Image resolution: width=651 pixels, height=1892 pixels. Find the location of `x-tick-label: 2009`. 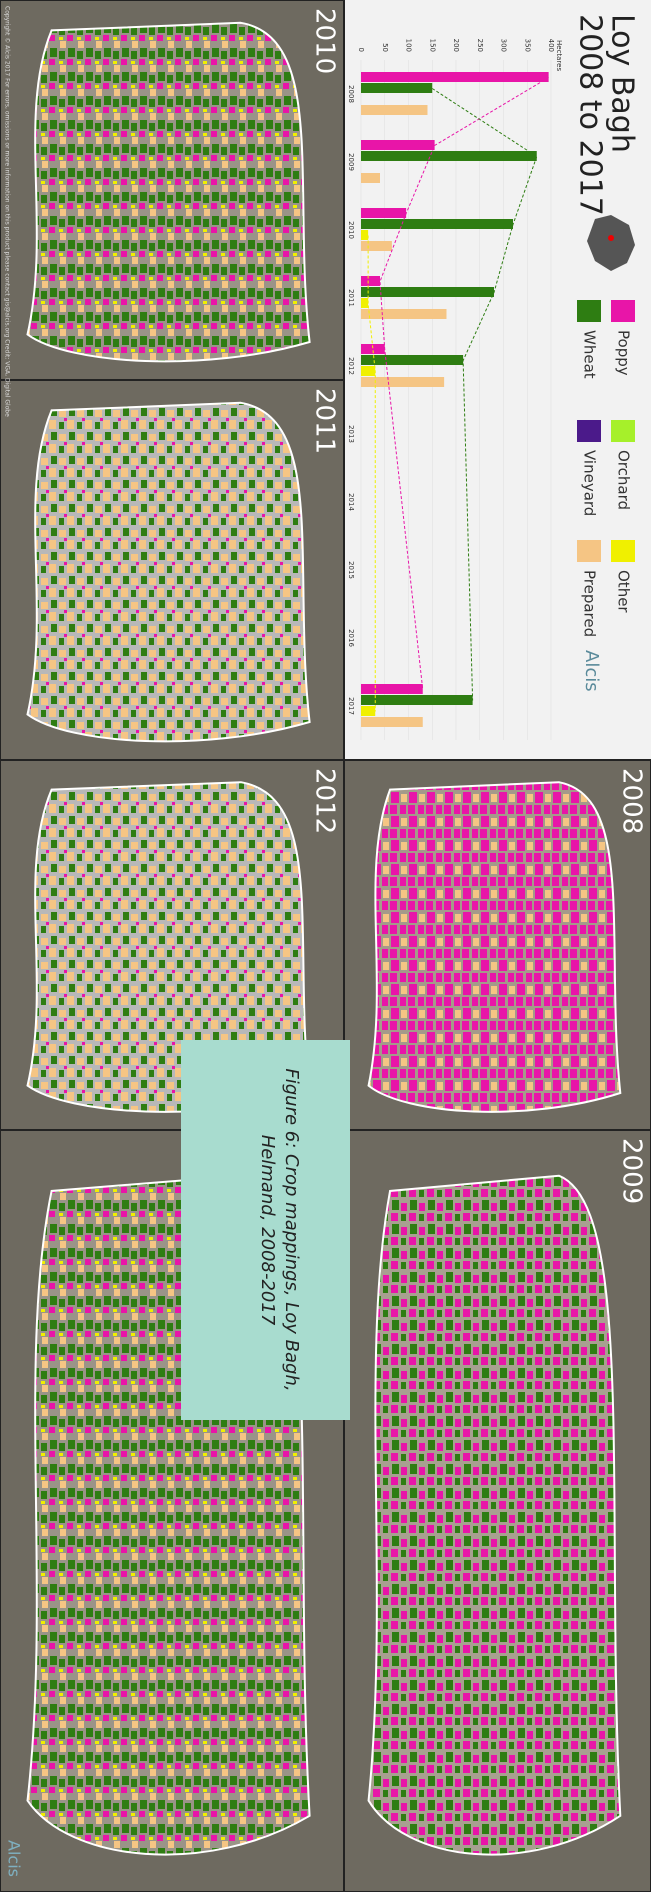

x-tick-label: 2009 is located at coordinates (351, 162).